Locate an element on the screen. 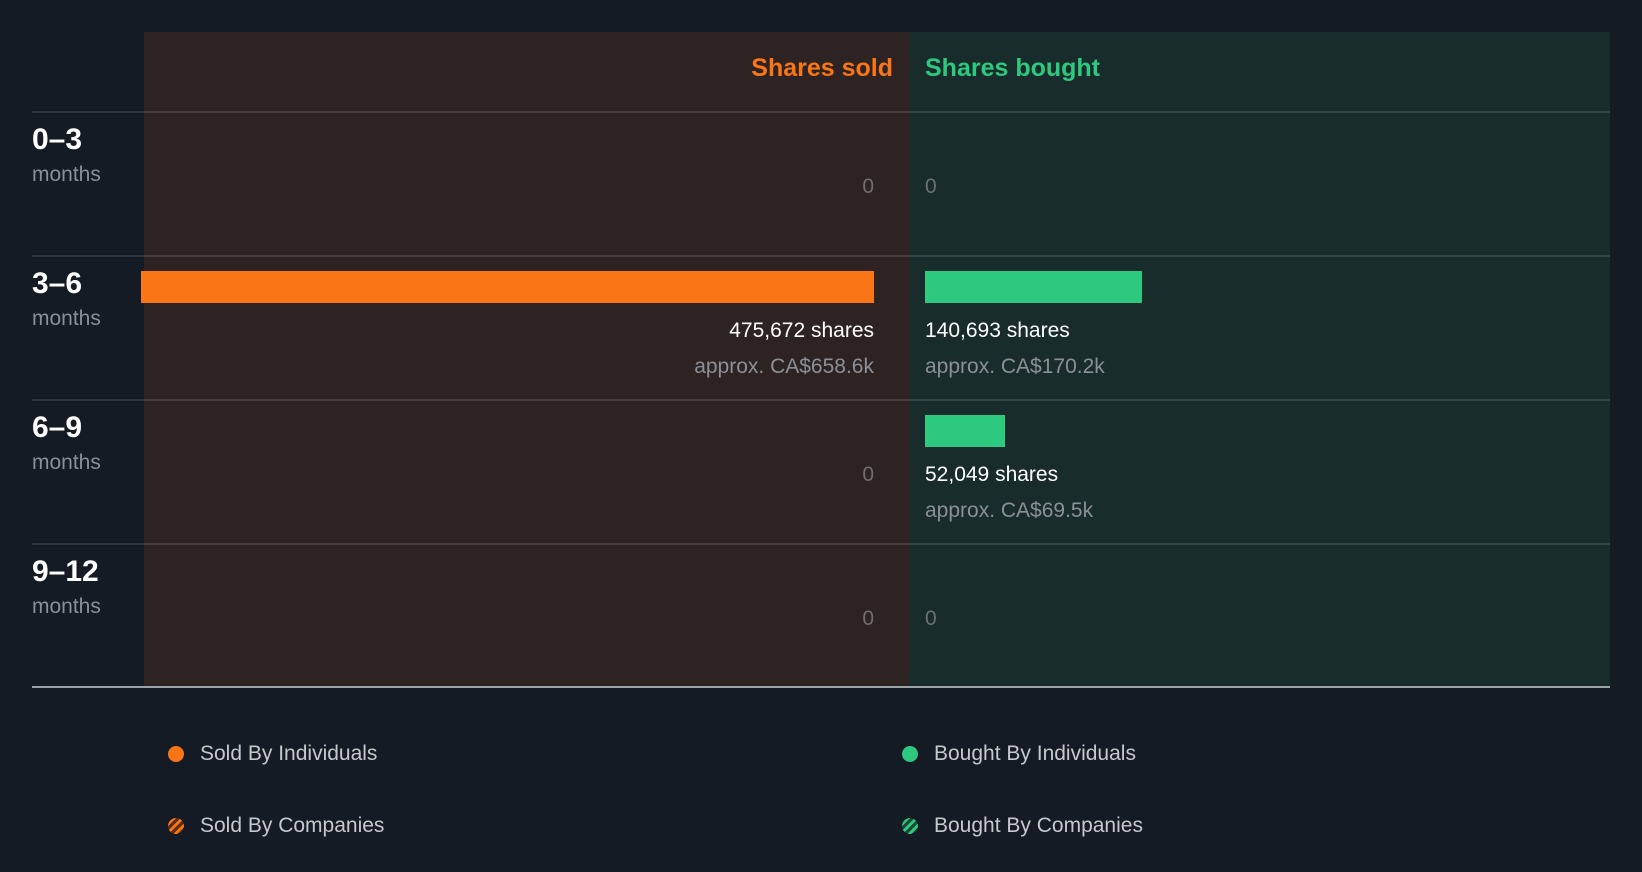 The image size is (1642, 872). row-label: 9–12 months is located at coordinates (66, 587).